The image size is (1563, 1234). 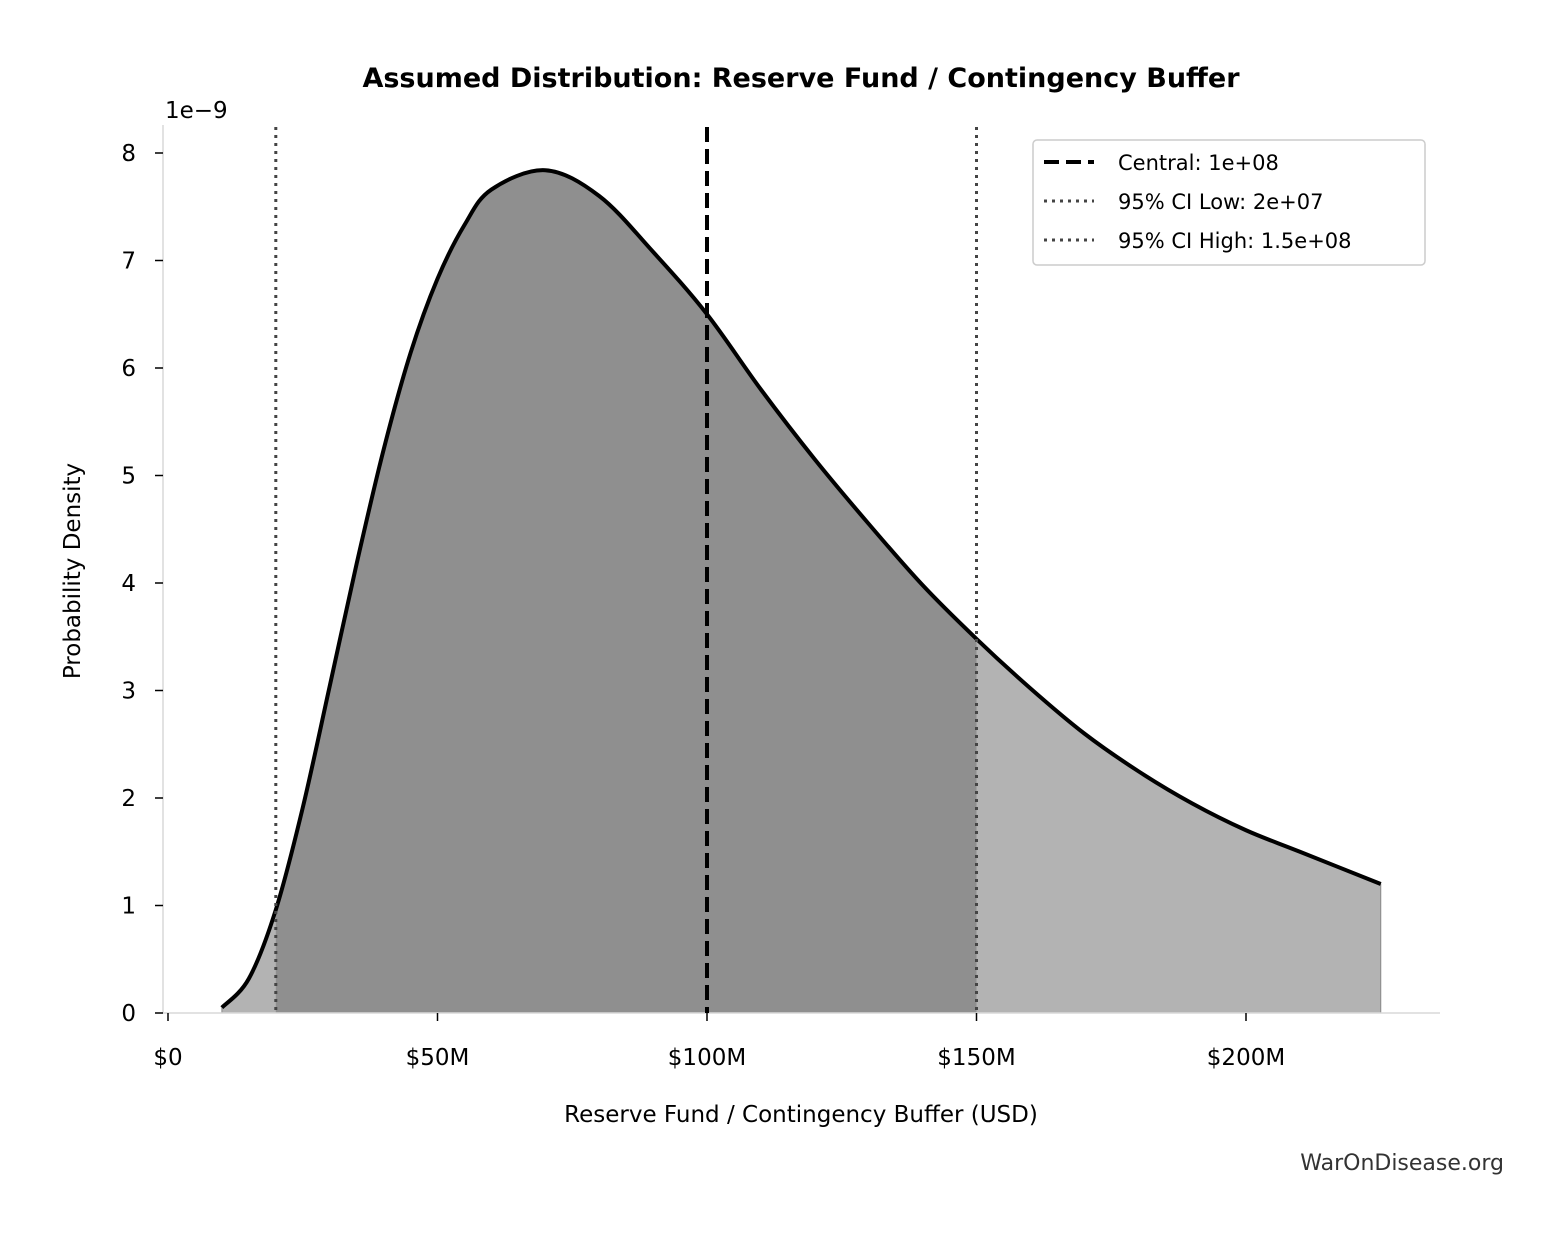 What do you see at coordinates (128, 1014) in the screenshot?
I see `y-tick-label: 0` at bounding box center [128, 1014].